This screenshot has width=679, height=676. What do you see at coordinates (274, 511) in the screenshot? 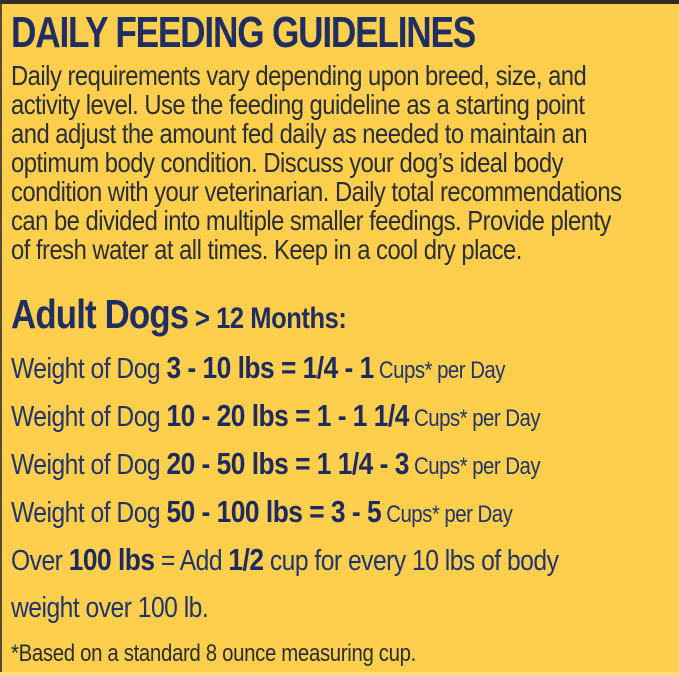
I see `guideline-range-amount: 50 - 100 lbs = 3 - 5` at bounding box center [274, 511].